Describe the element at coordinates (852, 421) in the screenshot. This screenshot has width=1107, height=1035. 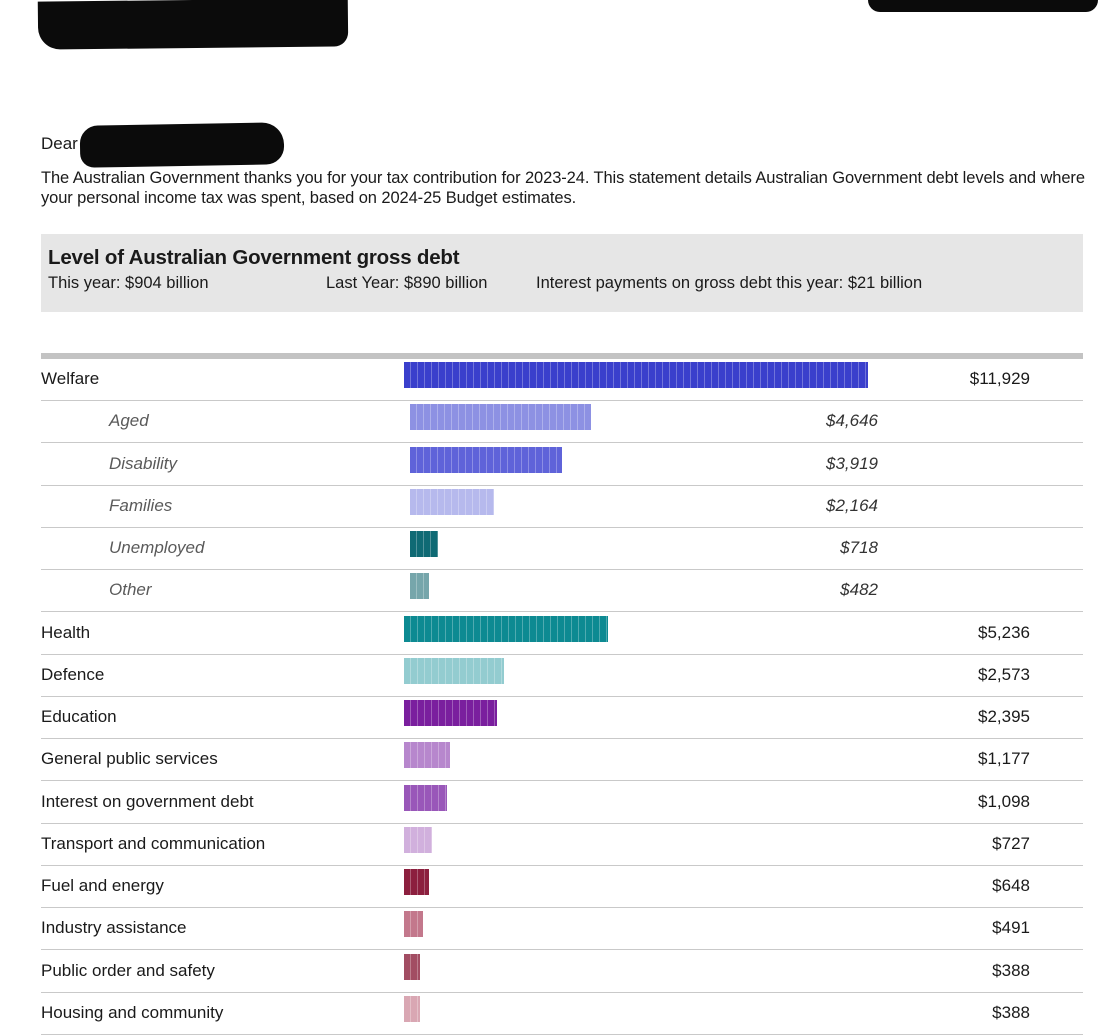
I see `spending-amount: $4,646` at that location.